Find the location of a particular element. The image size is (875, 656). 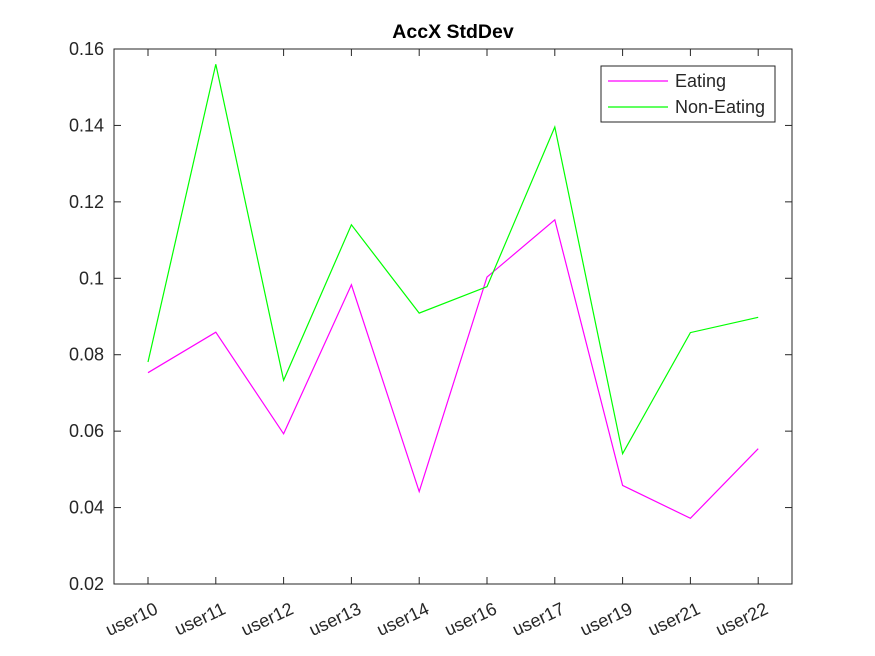

x-tick-label: user22 is located at coordinates (742, 619).